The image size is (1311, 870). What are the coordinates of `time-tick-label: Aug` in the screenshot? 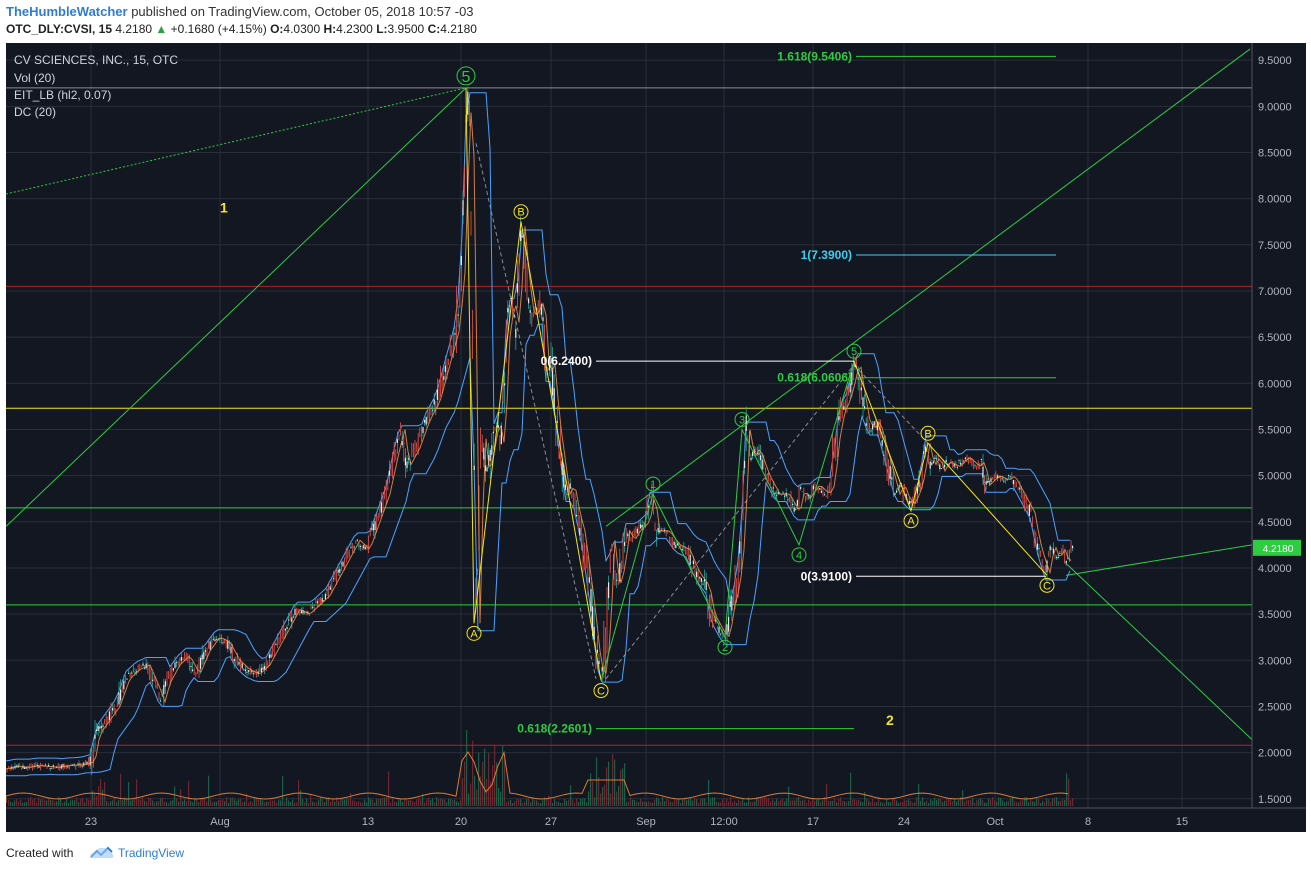 It's located at (220, 822).